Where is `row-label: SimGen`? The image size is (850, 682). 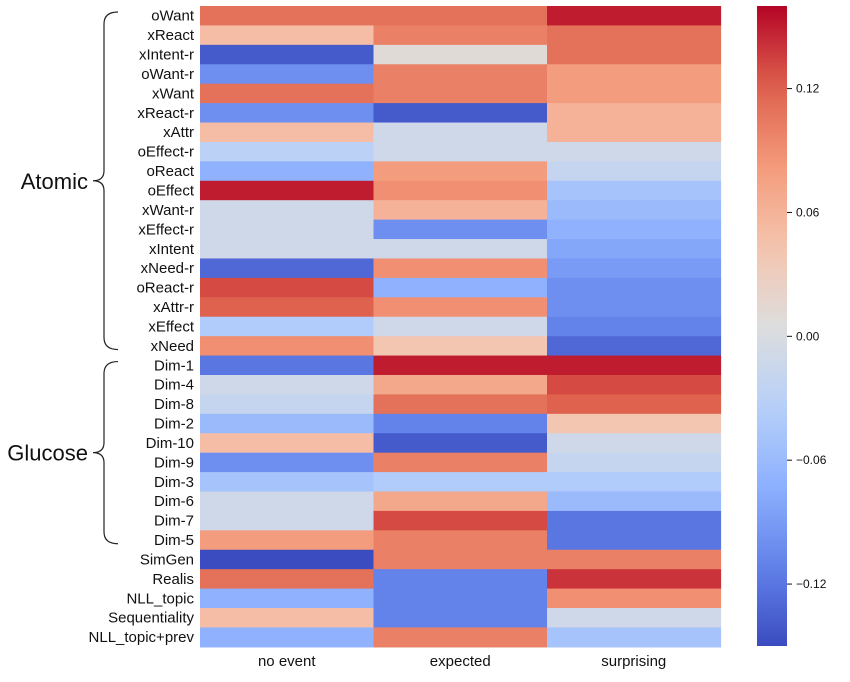 row-label: SimGen is located at coordinates (167, 559).